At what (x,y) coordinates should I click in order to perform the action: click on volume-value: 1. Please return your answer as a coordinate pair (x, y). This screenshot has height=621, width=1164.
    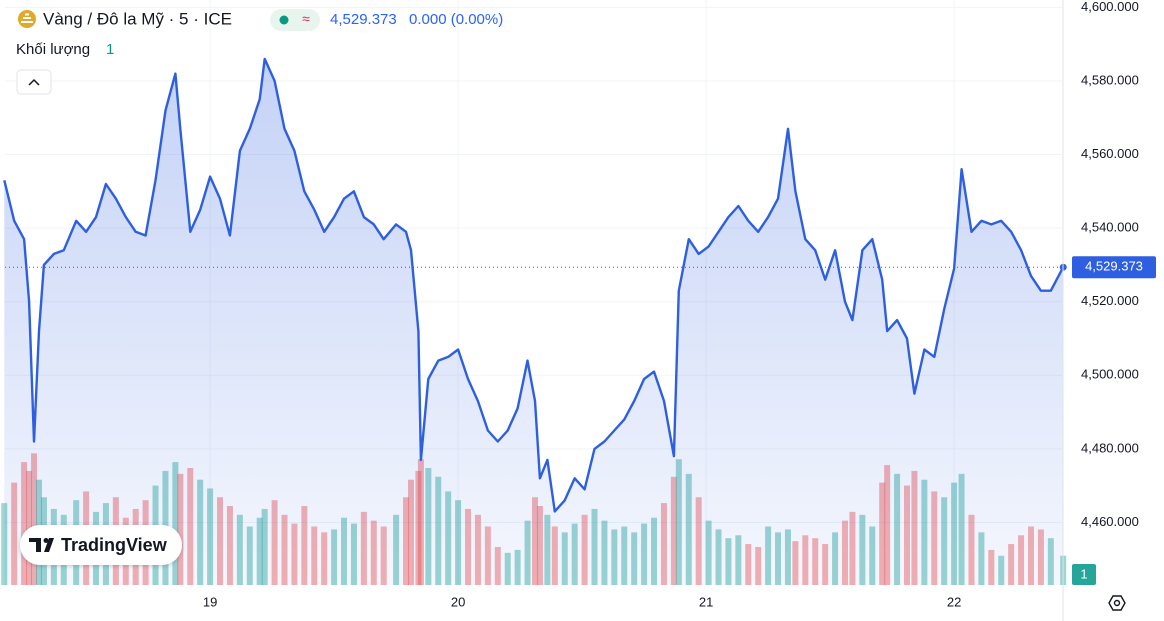
    Looking at the image, I should click on (110, 49).